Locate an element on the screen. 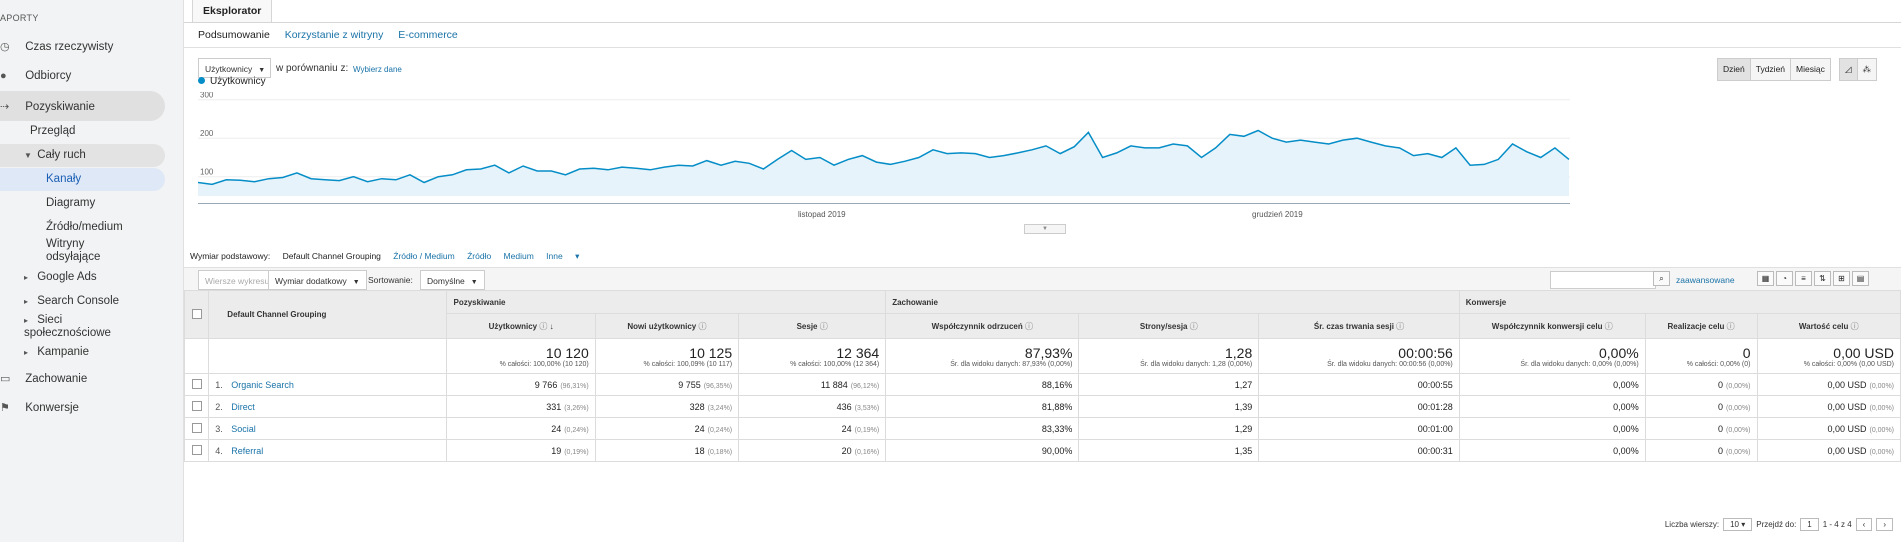  sidebar-item-realtime: ◷ Czas rzeczywisty is located at coordinates (56, 46).